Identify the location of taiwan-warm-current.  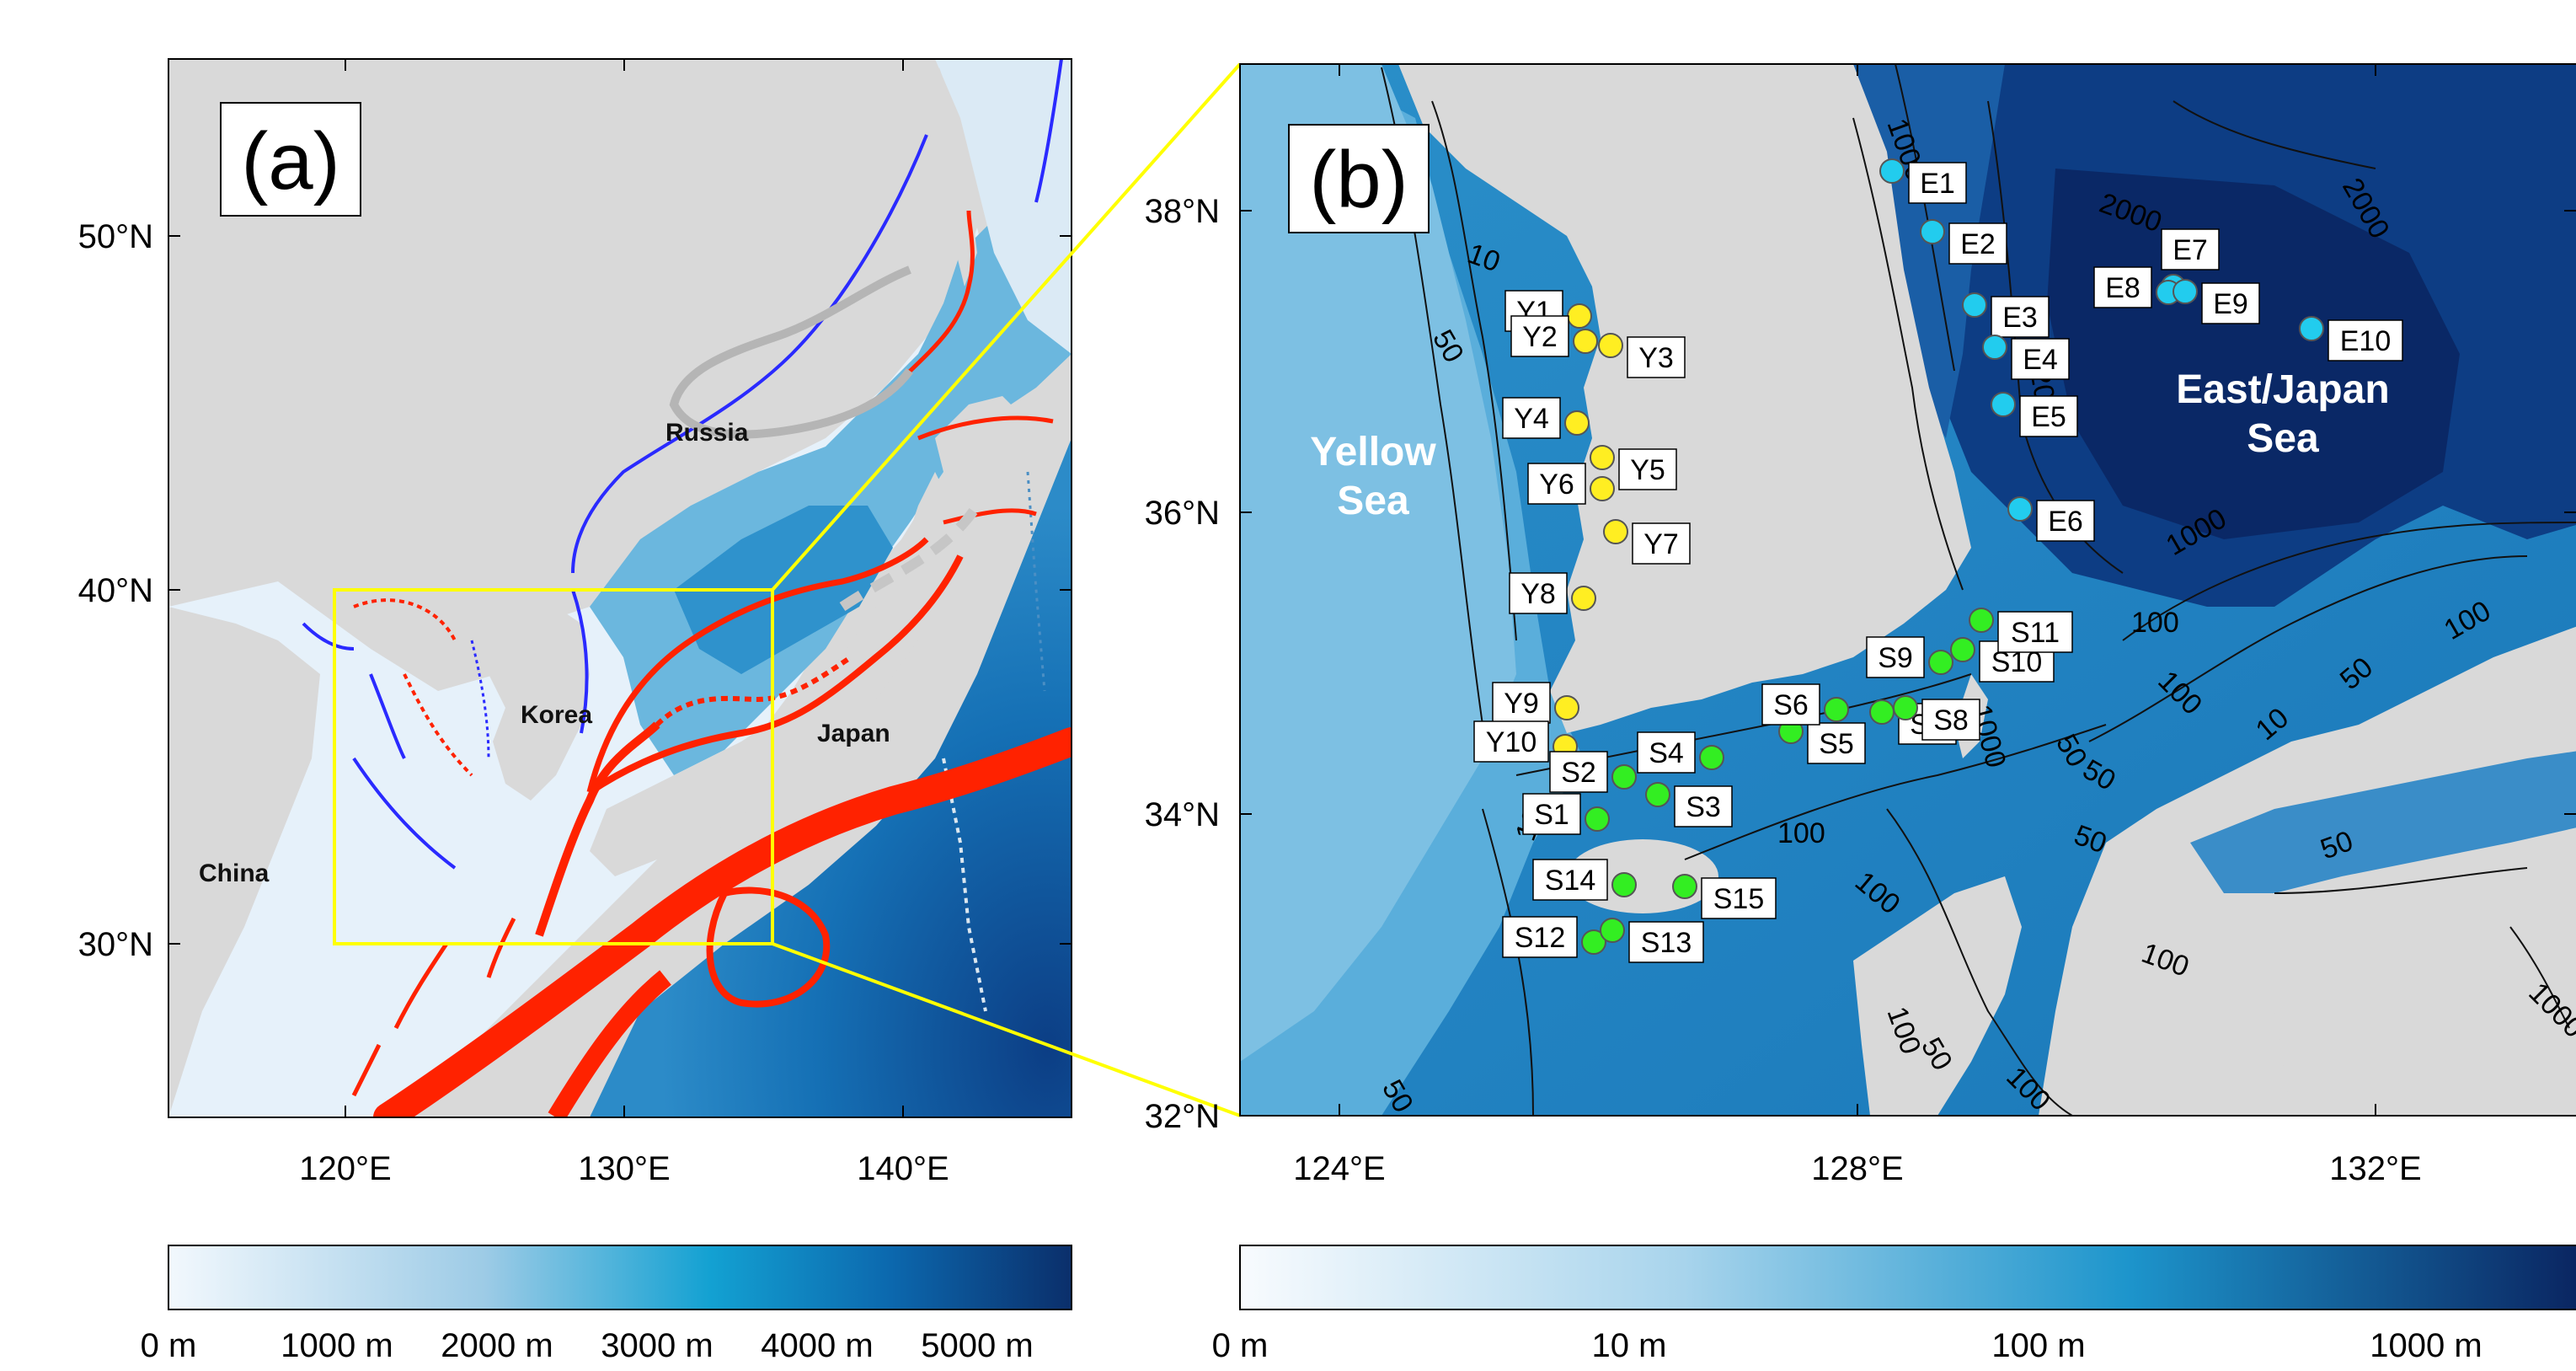
(421, 986).